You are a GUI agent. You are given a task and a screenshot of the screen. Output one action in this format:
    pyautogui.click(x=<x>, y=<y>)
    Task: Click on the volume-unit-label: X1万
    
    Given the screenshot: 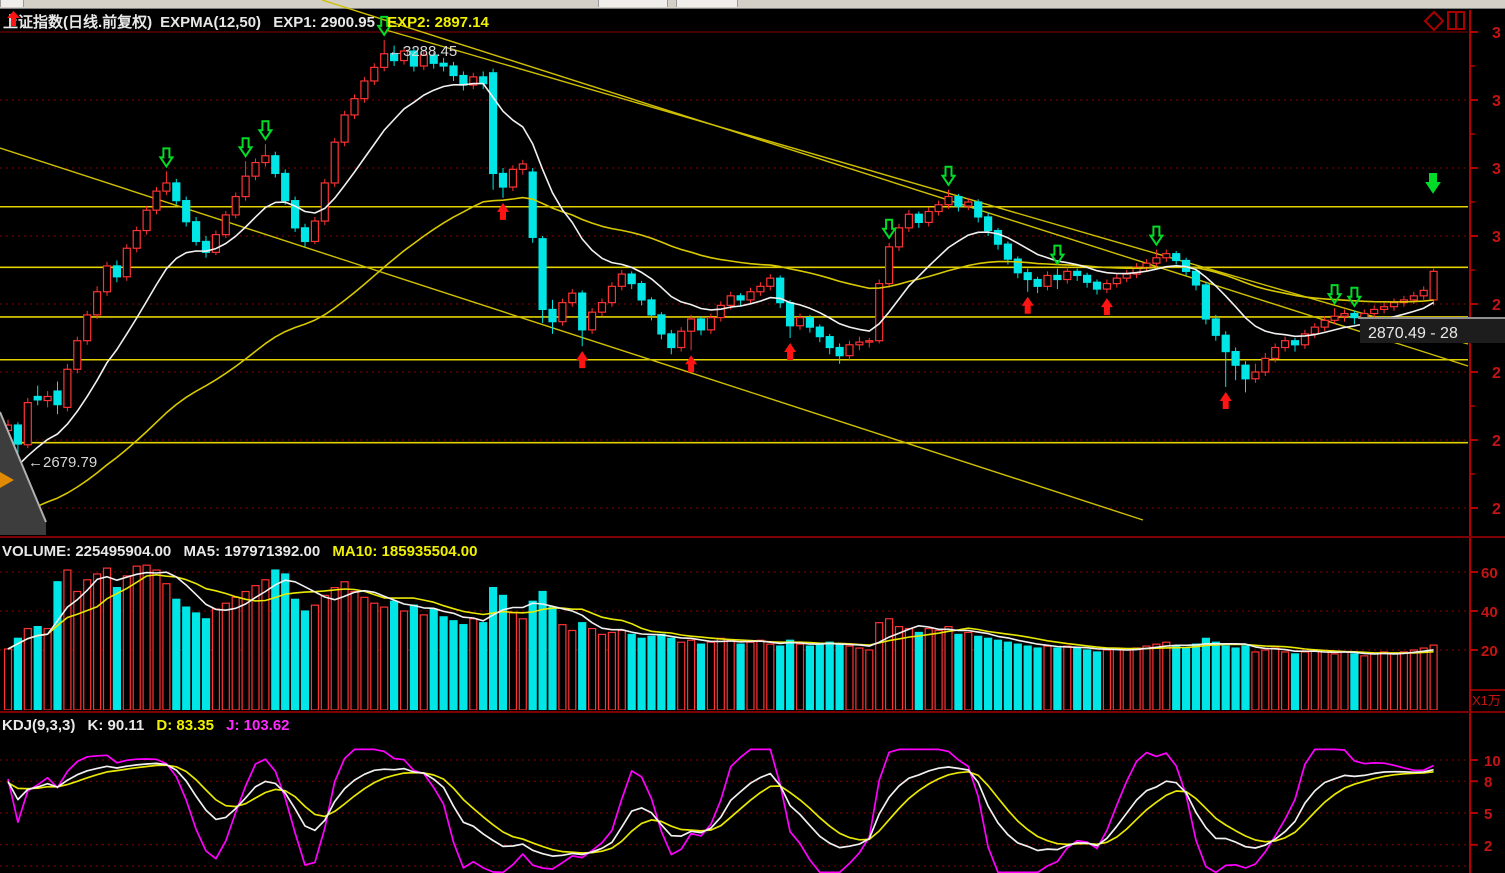 What is the action you would take?
    pyautogui.click(x=1486, y=700)
    